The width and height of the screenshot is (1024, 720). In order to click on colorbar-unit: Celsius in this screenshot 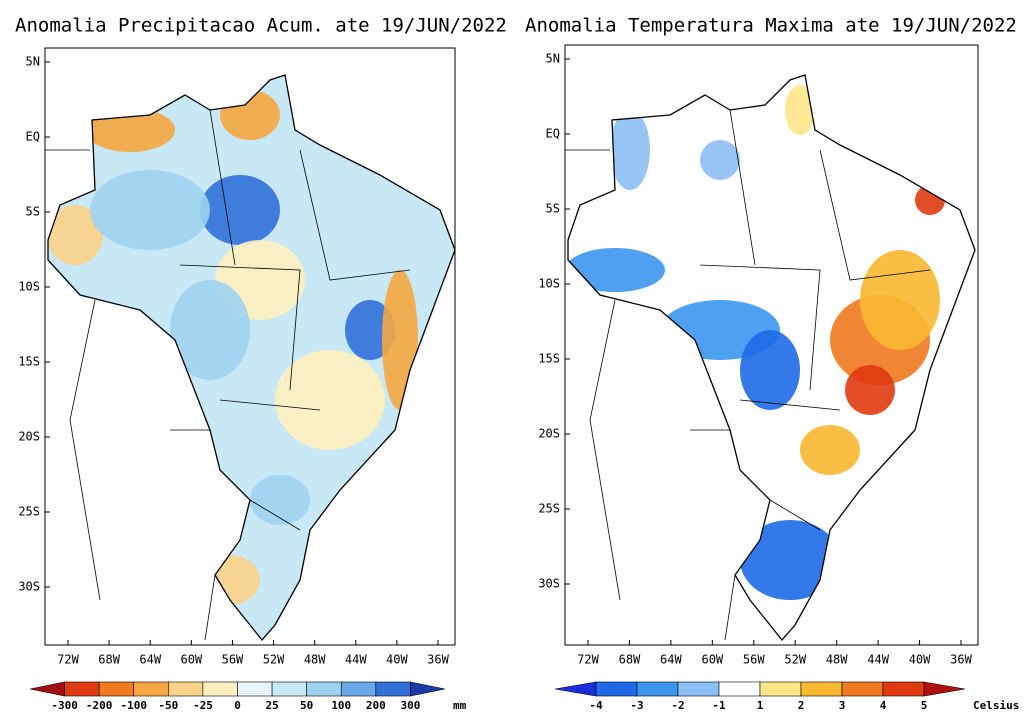, I will do `click(996, 705)`.